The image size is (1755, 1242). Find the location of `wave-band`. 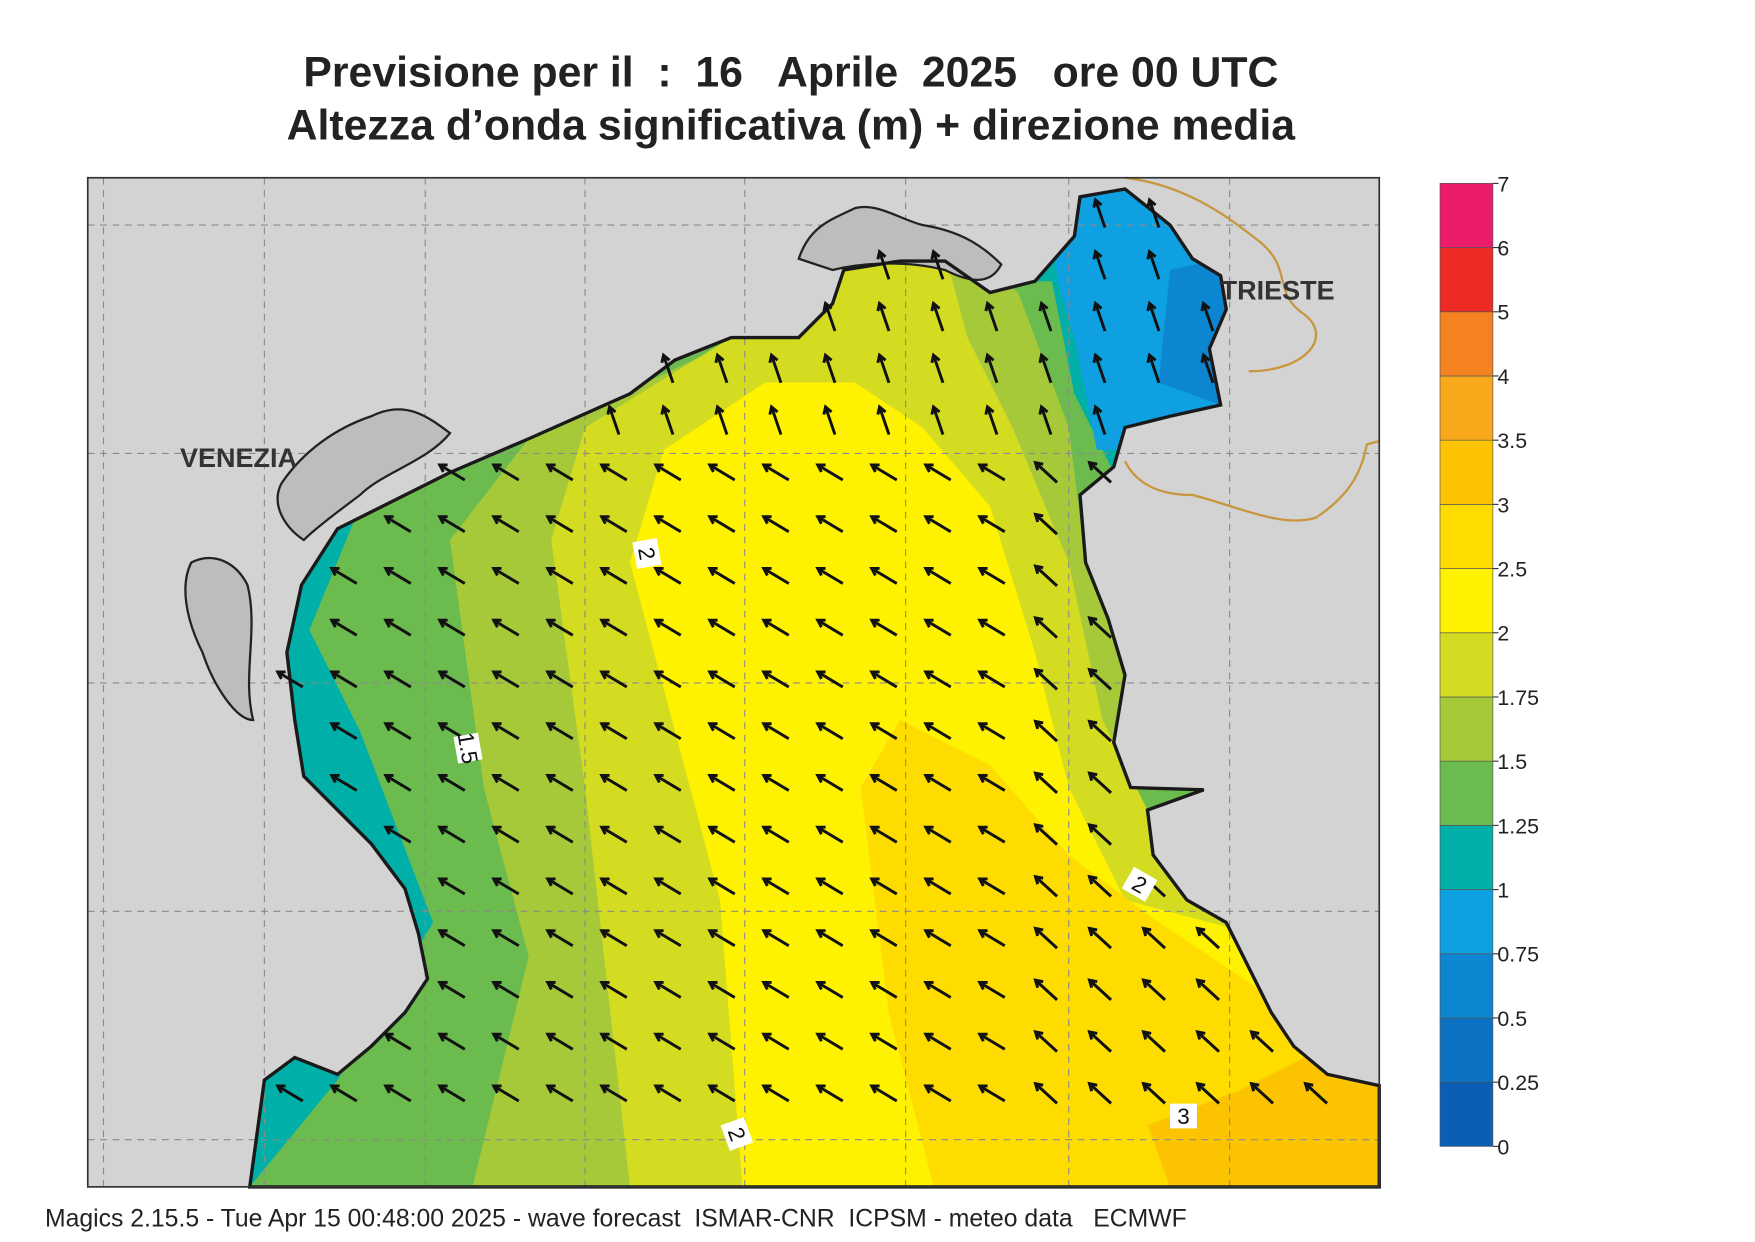

wave-band is located at coordinates (1263, 1122).